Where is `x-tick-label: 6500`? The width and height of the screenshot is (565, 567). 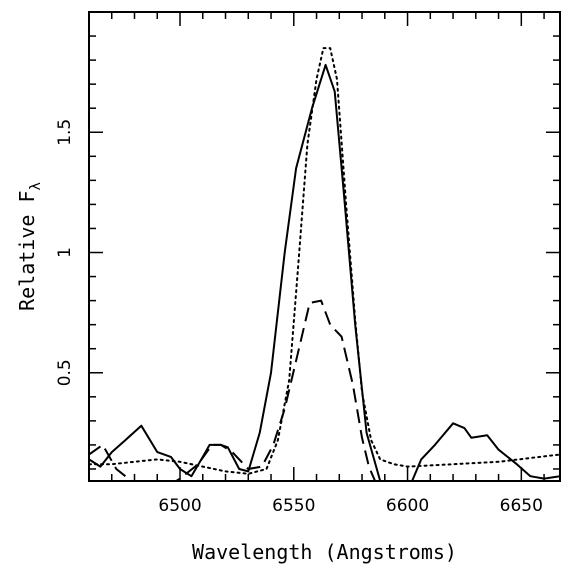
x-tick-label: 6500 is located at coordinates (179, 506).